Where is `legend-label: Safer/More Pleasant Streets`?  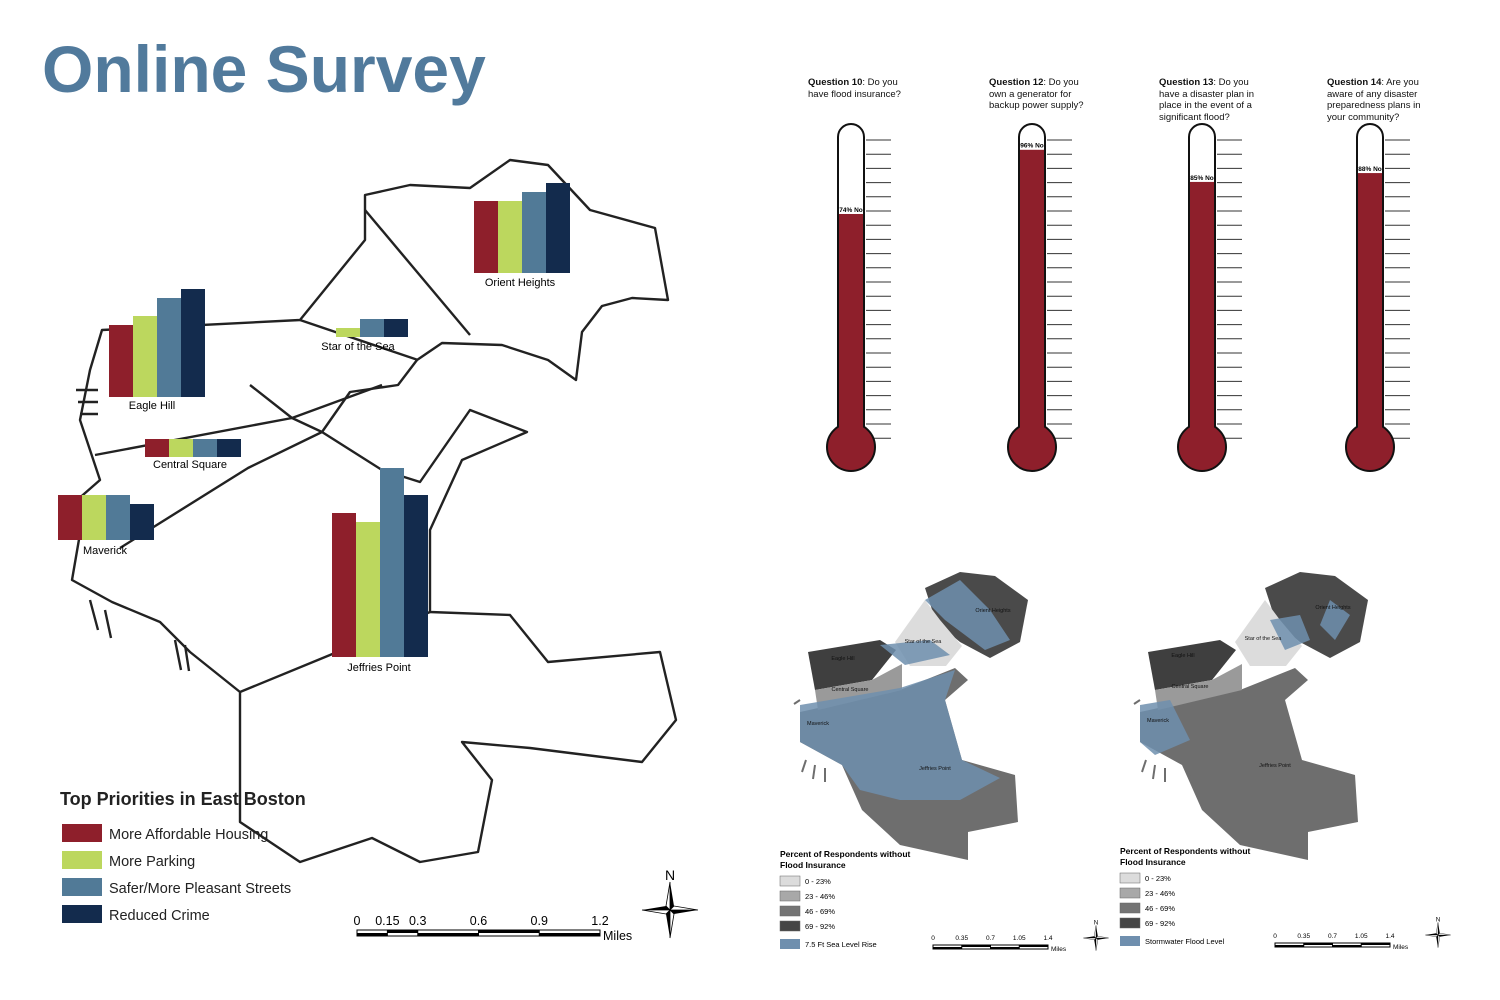 legend-label: Safer/More Pleasant Streets is located at coordinates (200, 889).